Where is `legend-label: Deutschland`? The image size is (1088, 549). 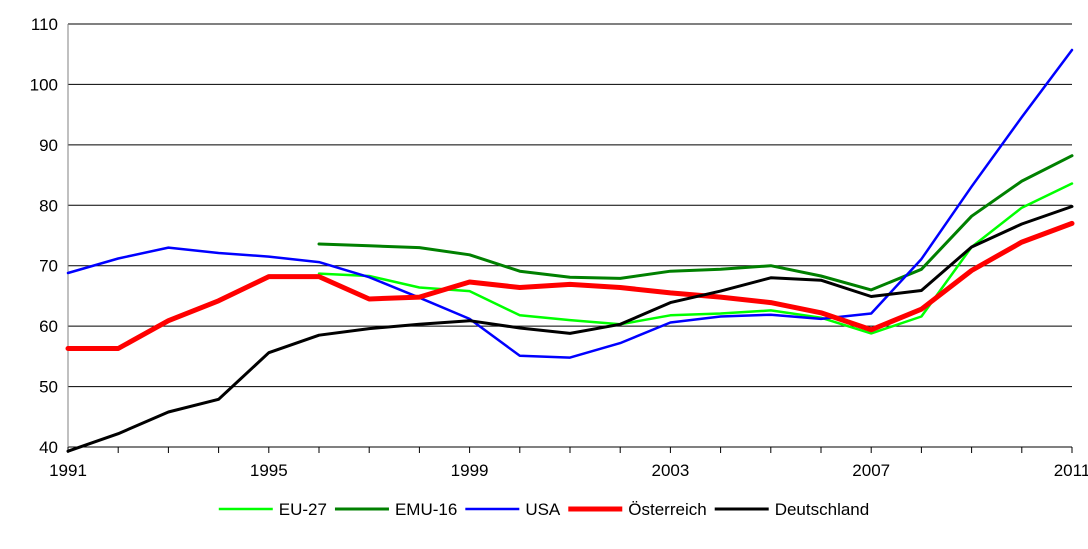 legend-label: Deutschland is located at coordinates (822, 509).